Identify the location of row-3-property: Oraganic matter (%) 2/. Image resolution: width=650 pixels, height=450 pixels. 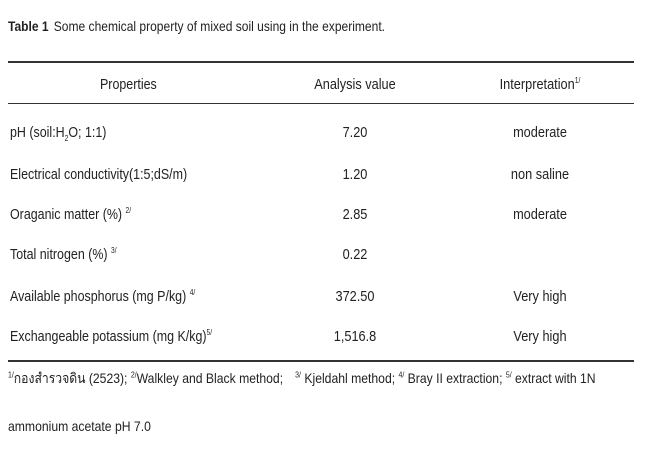
(70, 215).